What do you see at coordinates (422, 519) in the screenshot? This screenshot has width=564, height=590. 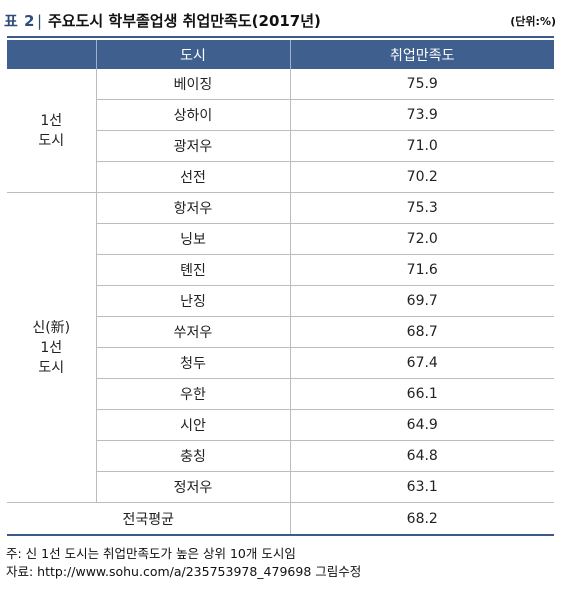 I see `total-value: 68.2` at bounding box center [422, 519].